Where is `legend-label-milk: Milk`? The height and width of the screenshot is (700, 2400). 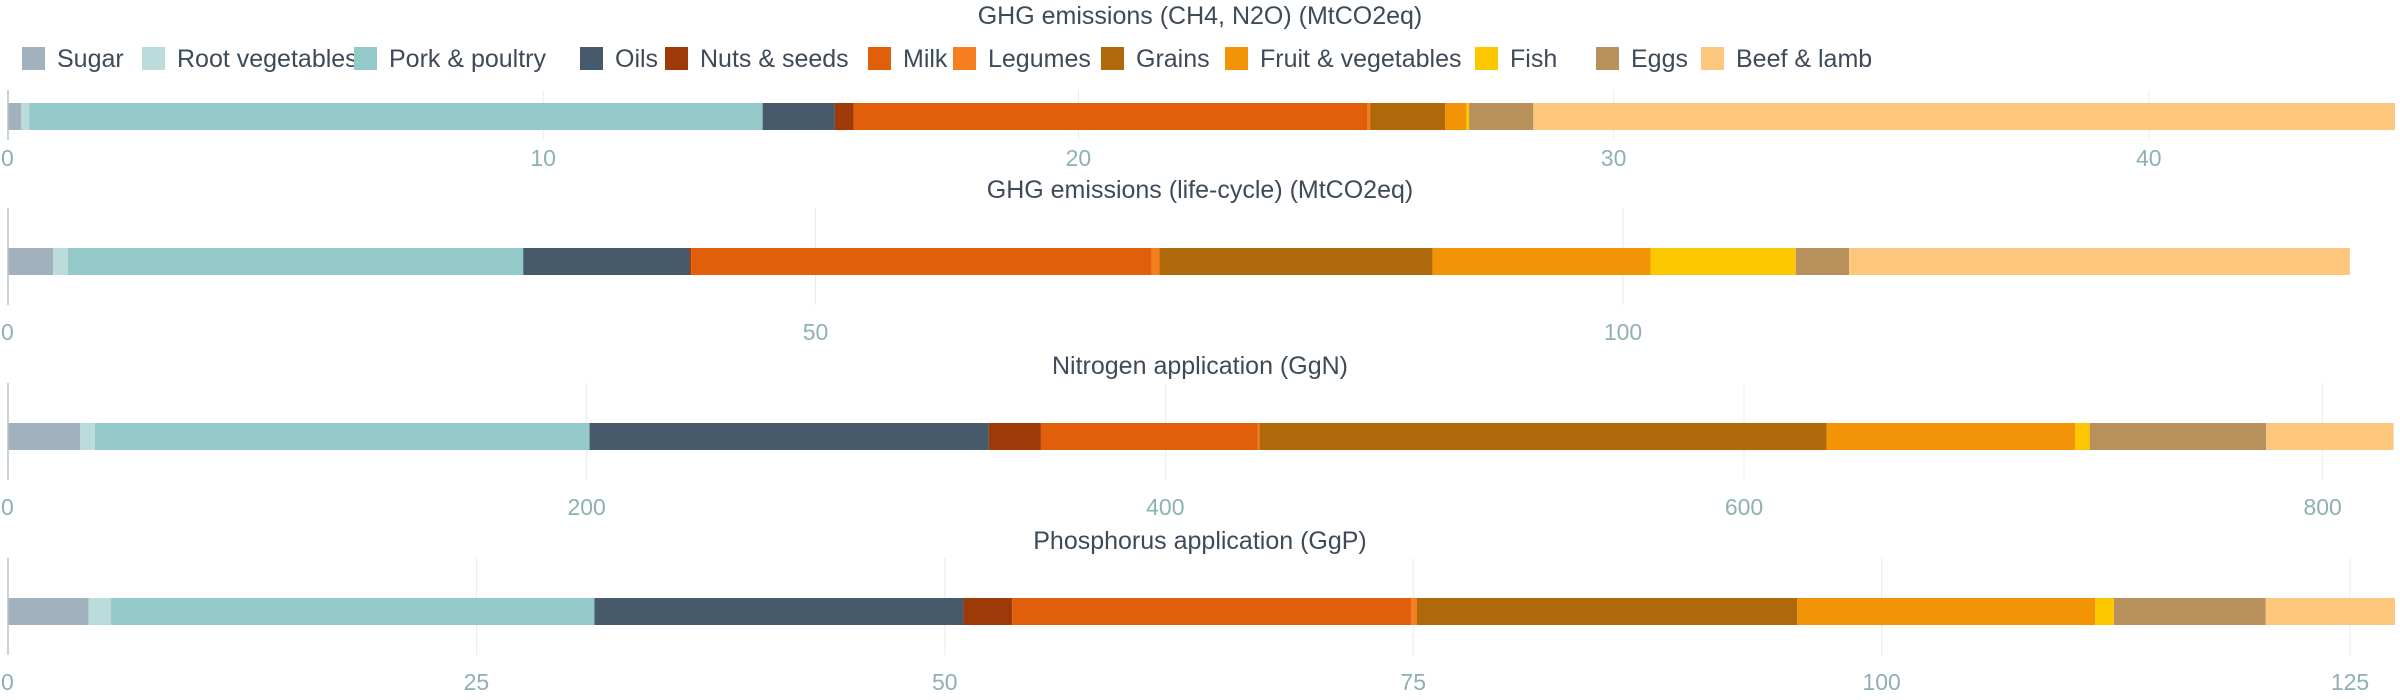
legend-label-milk: Milk is located at coordinates (925, 59).